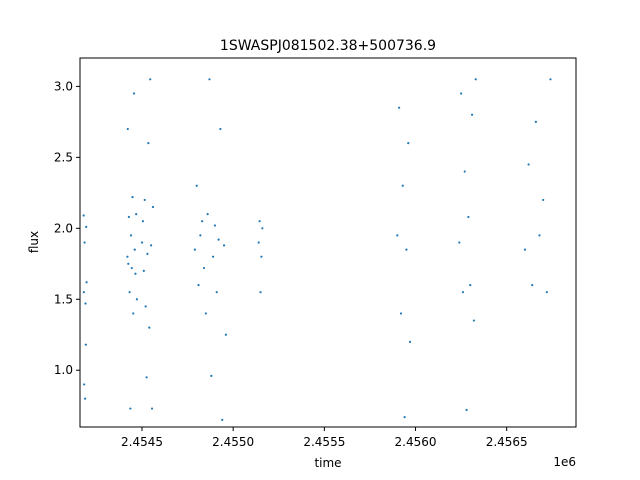 Image resolution: width=640 pixels, height=480 pixels. What do you see at coordinates (328, 46) in the screenshot?
I see `chart-title: 1SWASPJ081502.38+500736.9` at bounding box center [328, 46].